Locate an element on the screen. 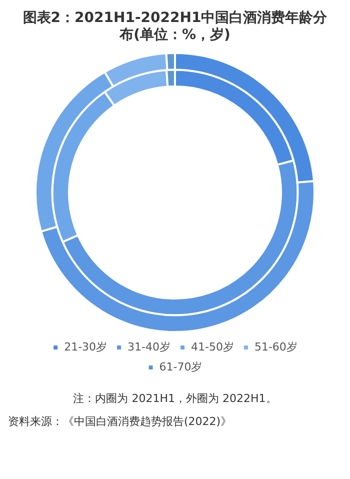 This screenshot has width=350, height=479. legend-label: 61-70岁 is located at coordinates (180, 367).